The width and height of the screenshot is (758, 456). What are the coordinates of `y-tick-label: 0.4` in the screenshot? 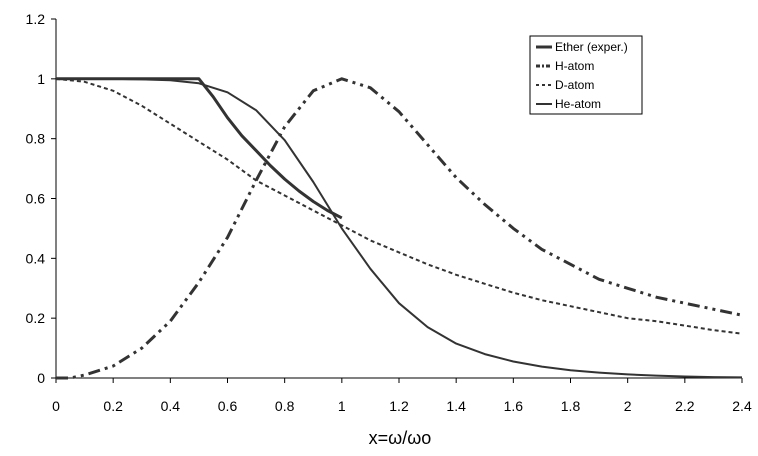 It's located at (36, 258).